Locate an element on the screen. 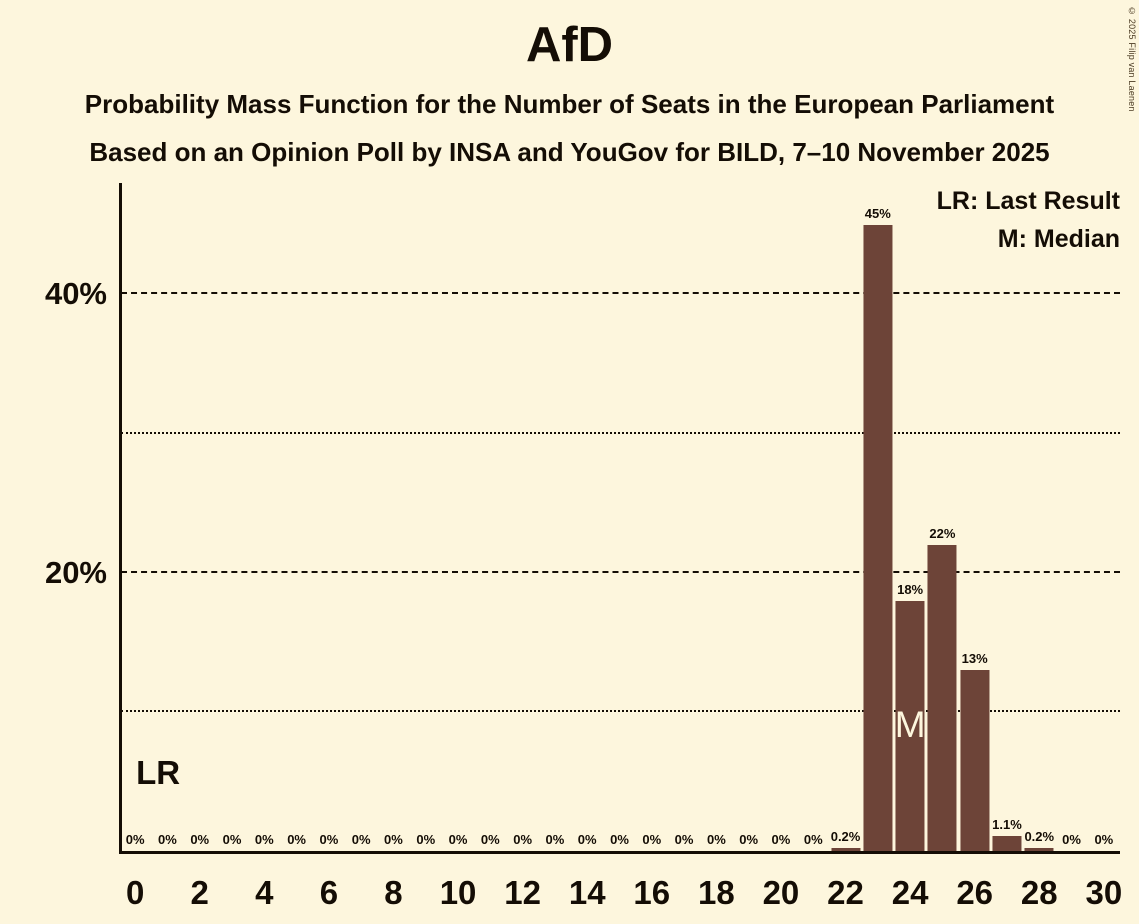  bar-value-label-20: 0% is located at coordinates (781, 839).